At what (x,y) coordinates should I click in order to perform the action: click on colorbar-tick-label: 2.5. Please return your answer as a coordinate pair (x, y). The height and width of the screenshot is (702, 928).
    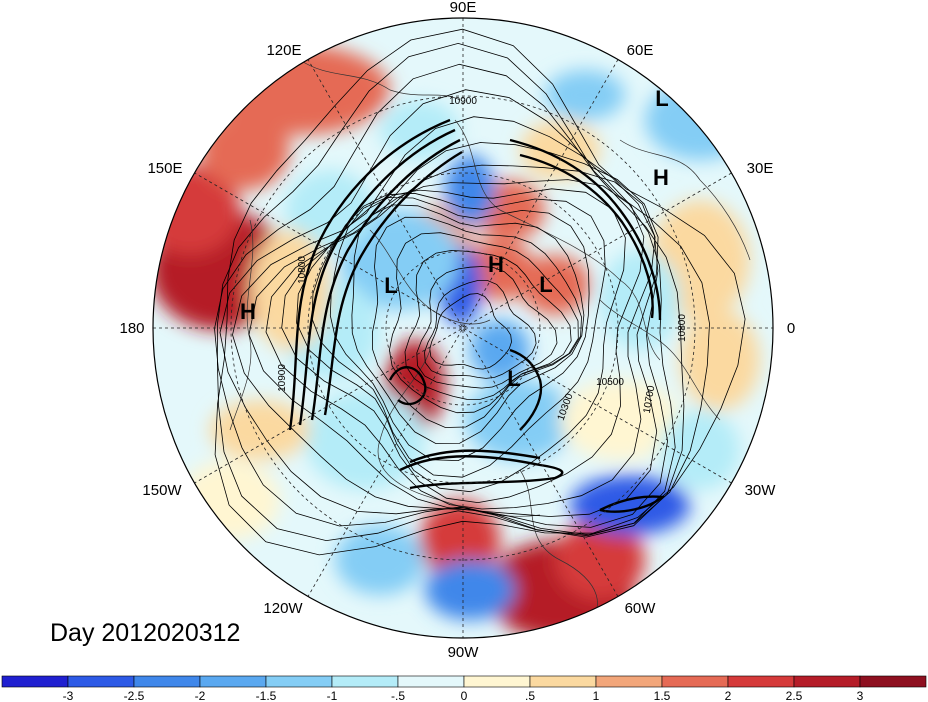
    Looking at the image, I should click on (794, 695).